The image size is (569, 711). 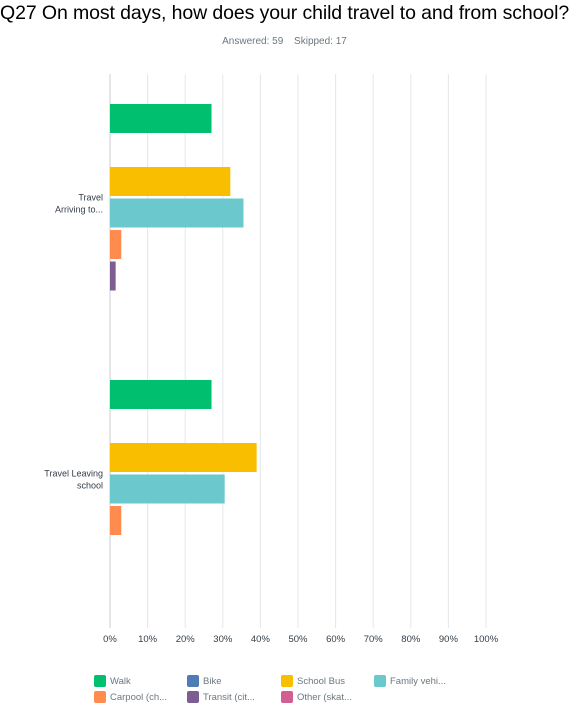 What do you see at coordinates (212, 681) in the screenshot?
I see `legend-label: Bike` at bounding box center [212, 681].